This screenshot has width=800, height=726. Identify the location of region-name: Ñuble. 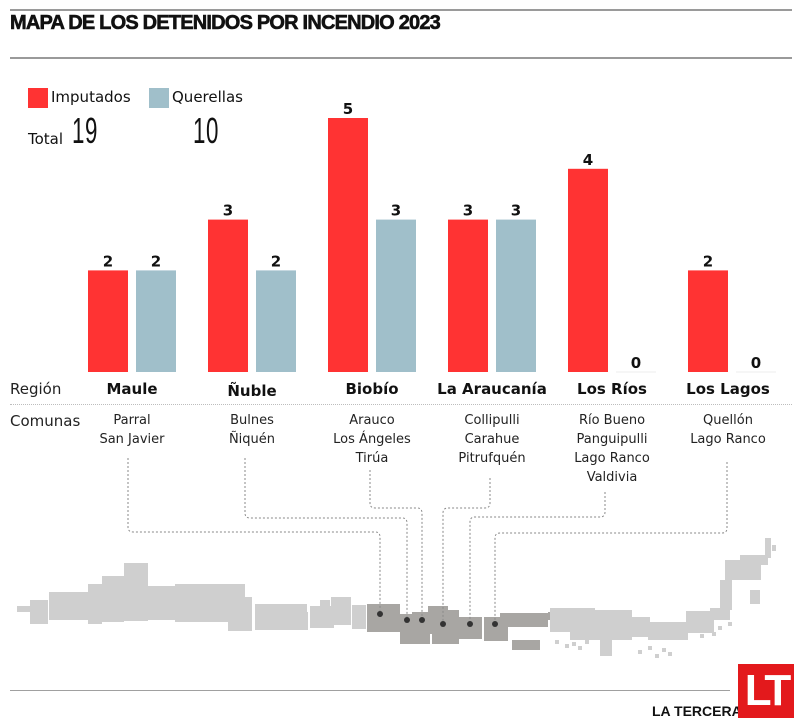
(252, 391).